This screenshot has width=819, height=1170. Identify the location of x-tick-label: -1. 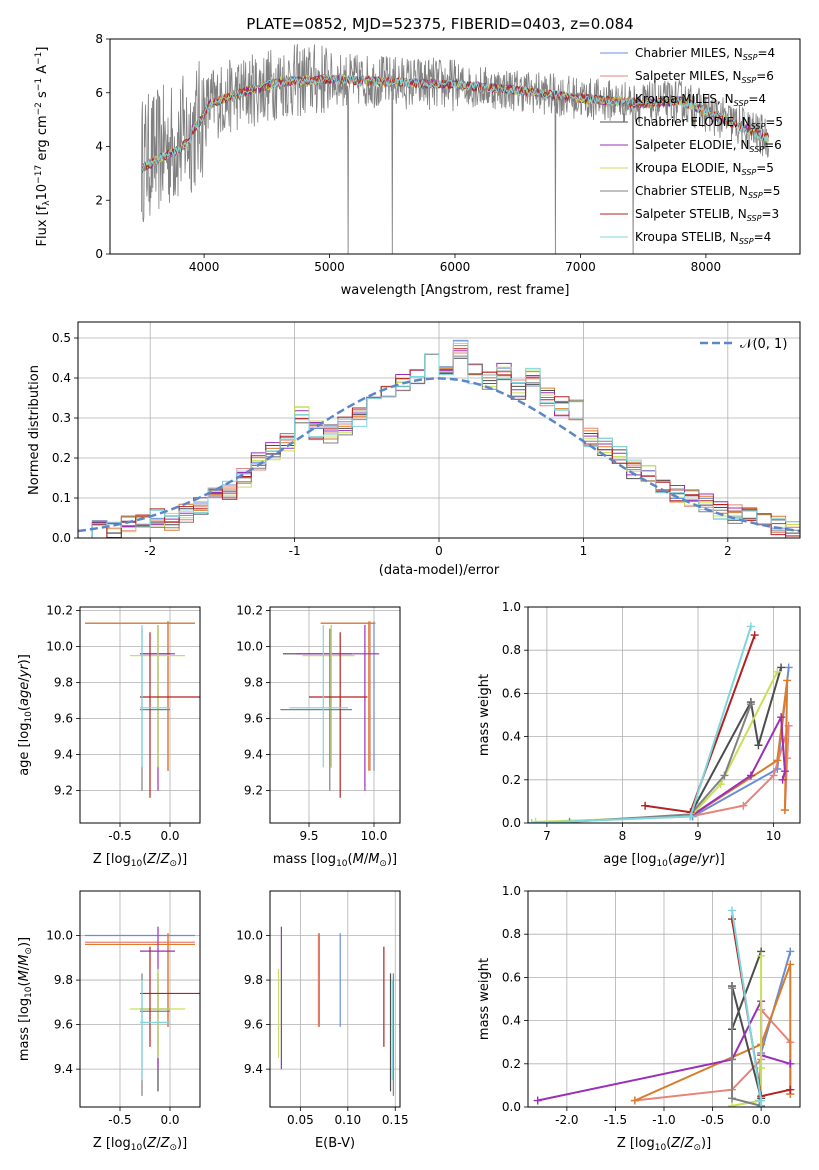
(295, 551).